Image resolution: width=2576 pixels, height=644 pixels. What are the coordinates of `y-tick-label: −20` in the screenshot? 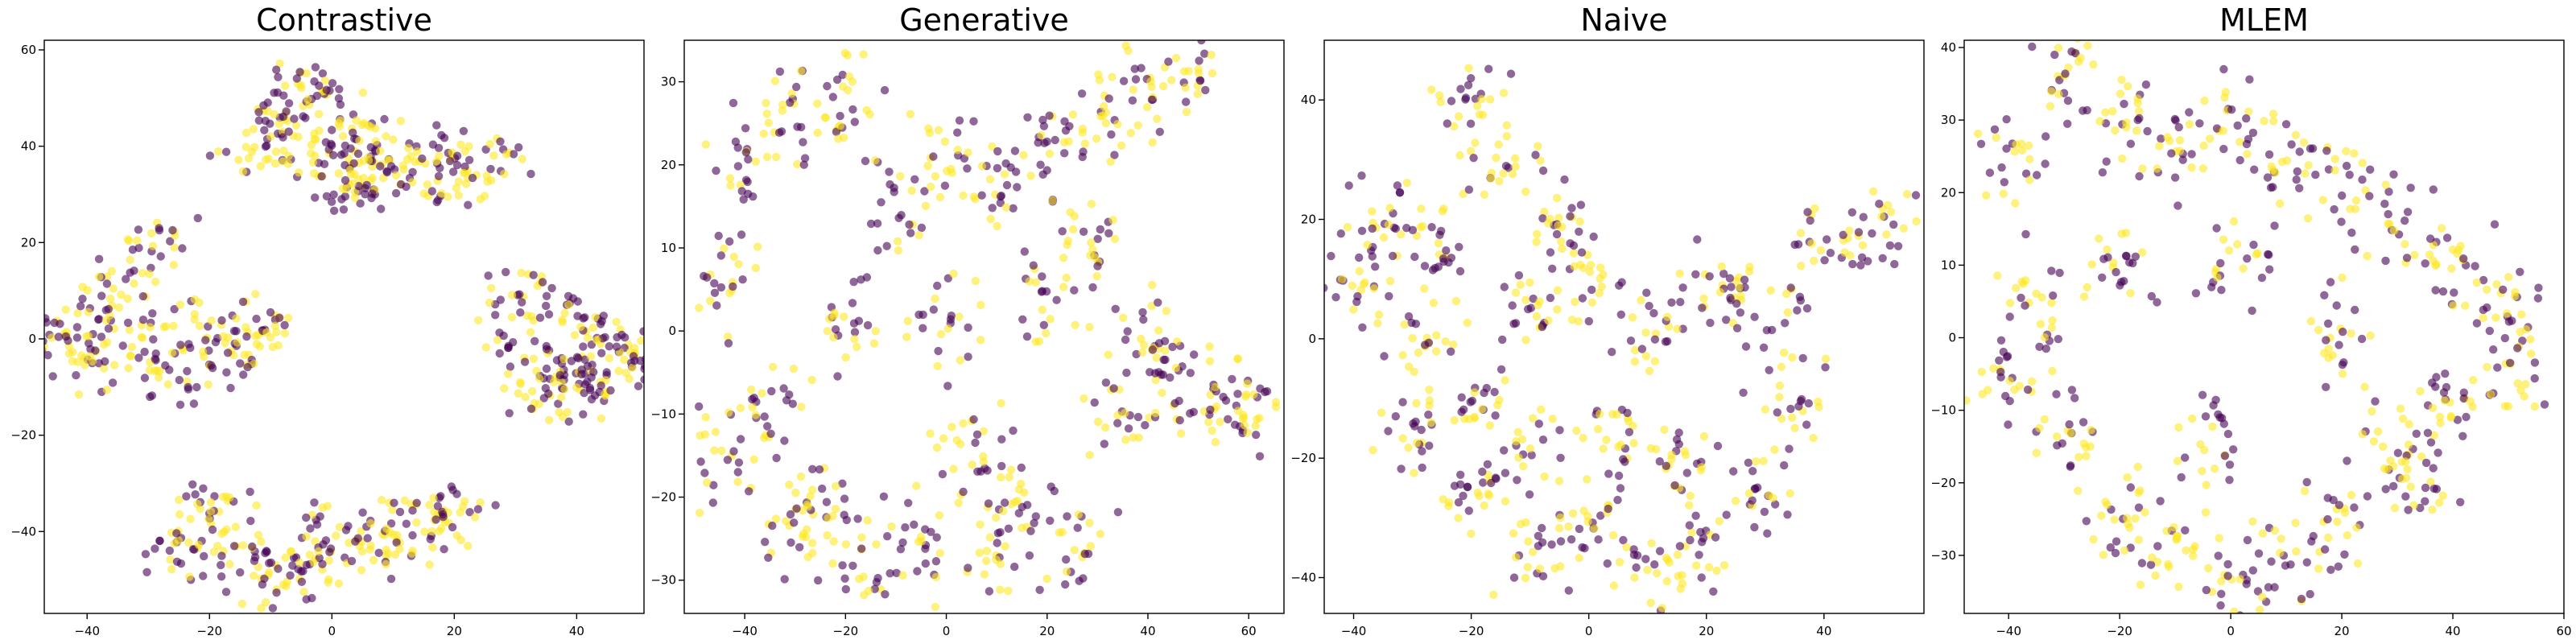 It's located at (663, 497).